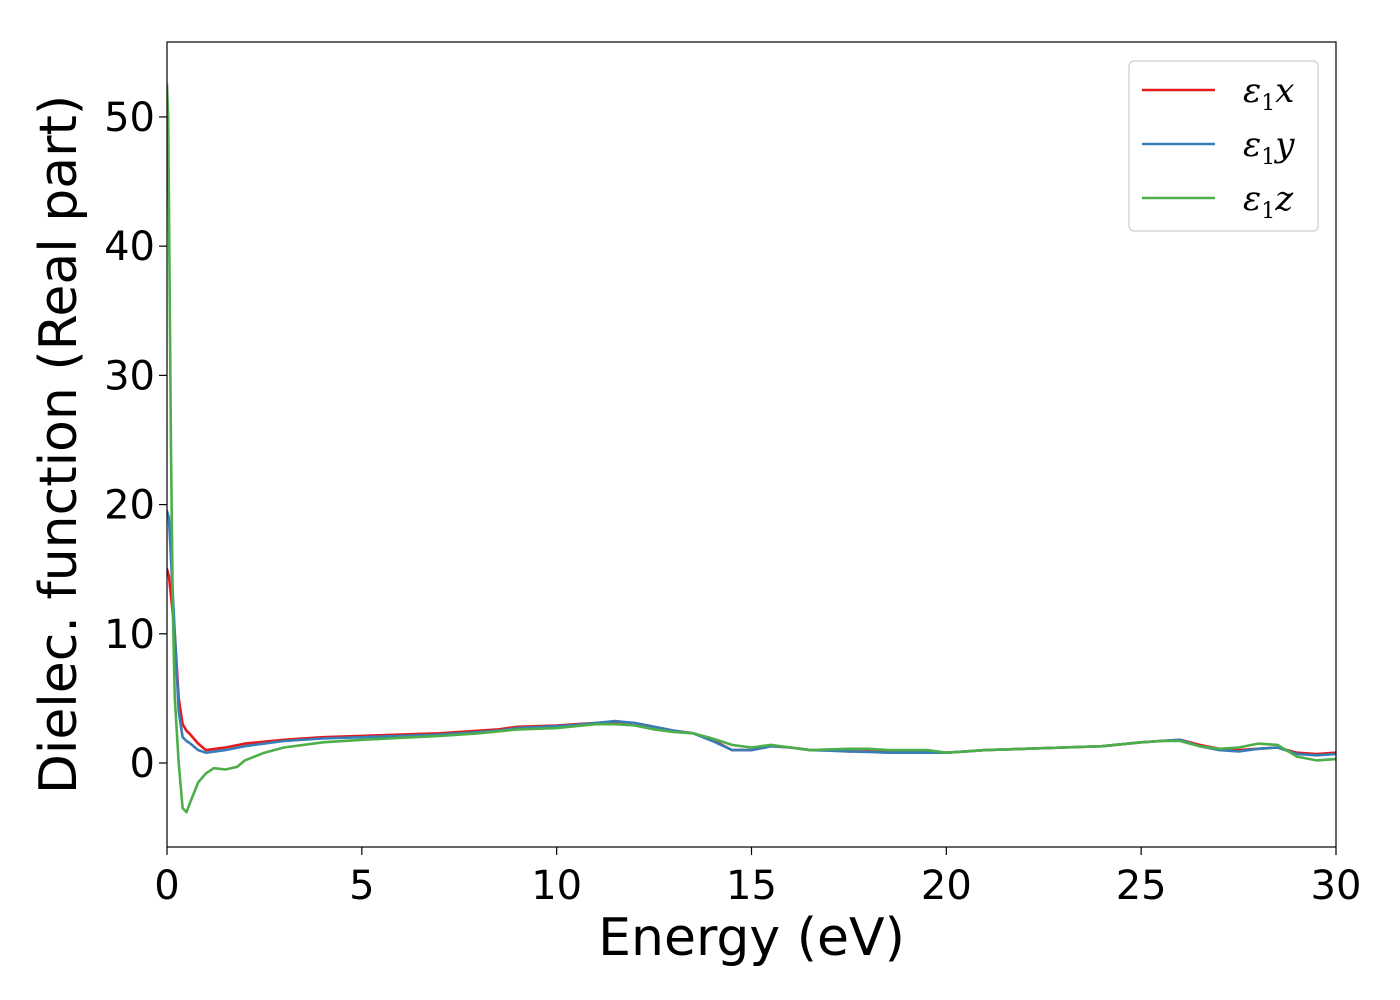  Describe the element at coordinates (1268, 201) in the screenshot. I see `legend-label: ε1z` at that location.